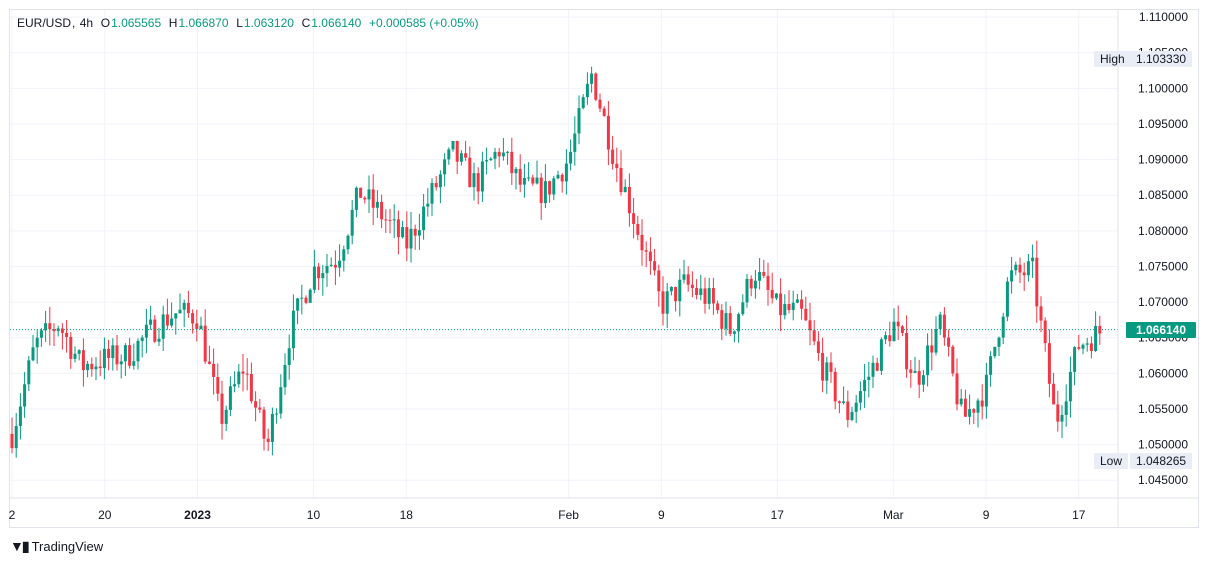 The image size is (1209, 564). What do you see at coordinates (1163, 409) in the screenshot?
I see `price-tick-label: 1.055000` at bounding box center [1163, 409].